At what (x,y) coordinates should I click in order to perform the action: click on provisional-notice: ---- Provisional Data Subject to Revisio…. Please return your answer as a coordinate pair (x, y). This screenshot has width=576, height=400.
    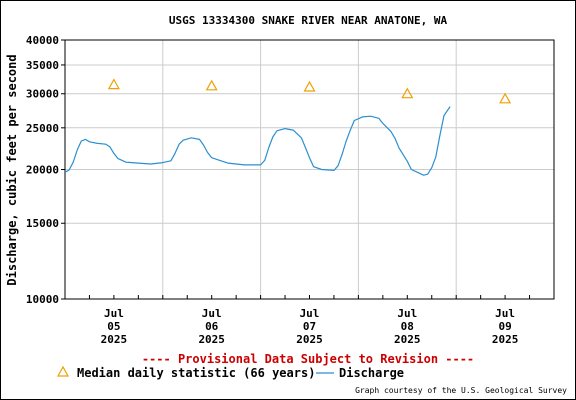
    Looking at the image, I should click on (308, 359).